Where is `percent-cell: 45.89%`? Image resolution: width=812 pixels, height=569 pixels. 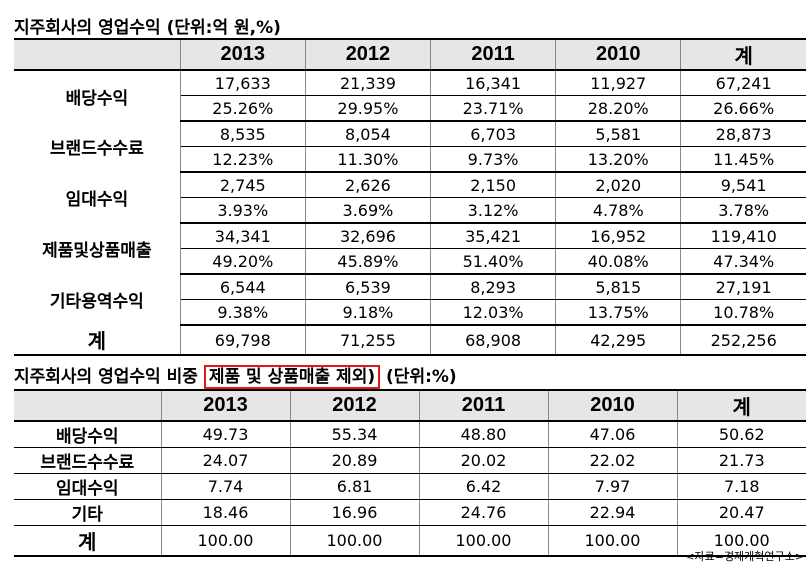 percent-cell: 45.89% is located at coordinates (367, 261).